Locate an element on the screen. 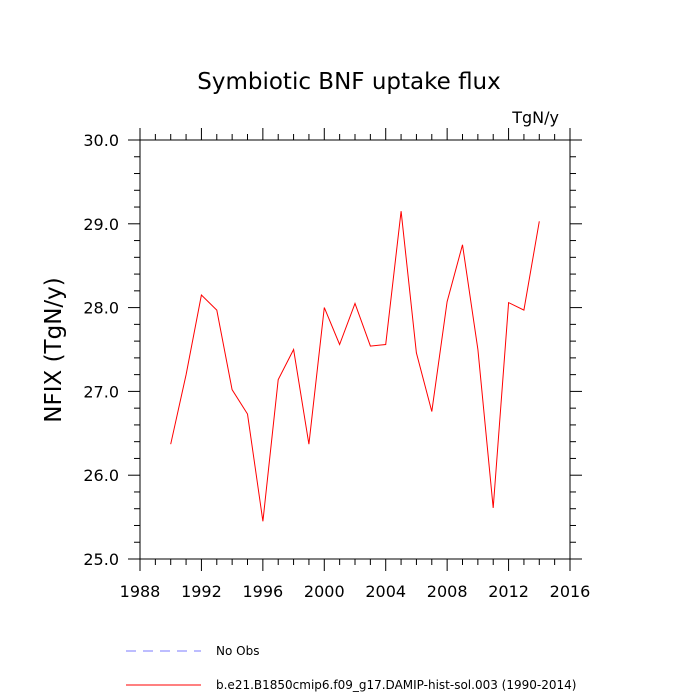 The width and height of the screenshot is (700, 700). y-axis-label: NFIX (TgN/y) is located at coordinates (54, 349).